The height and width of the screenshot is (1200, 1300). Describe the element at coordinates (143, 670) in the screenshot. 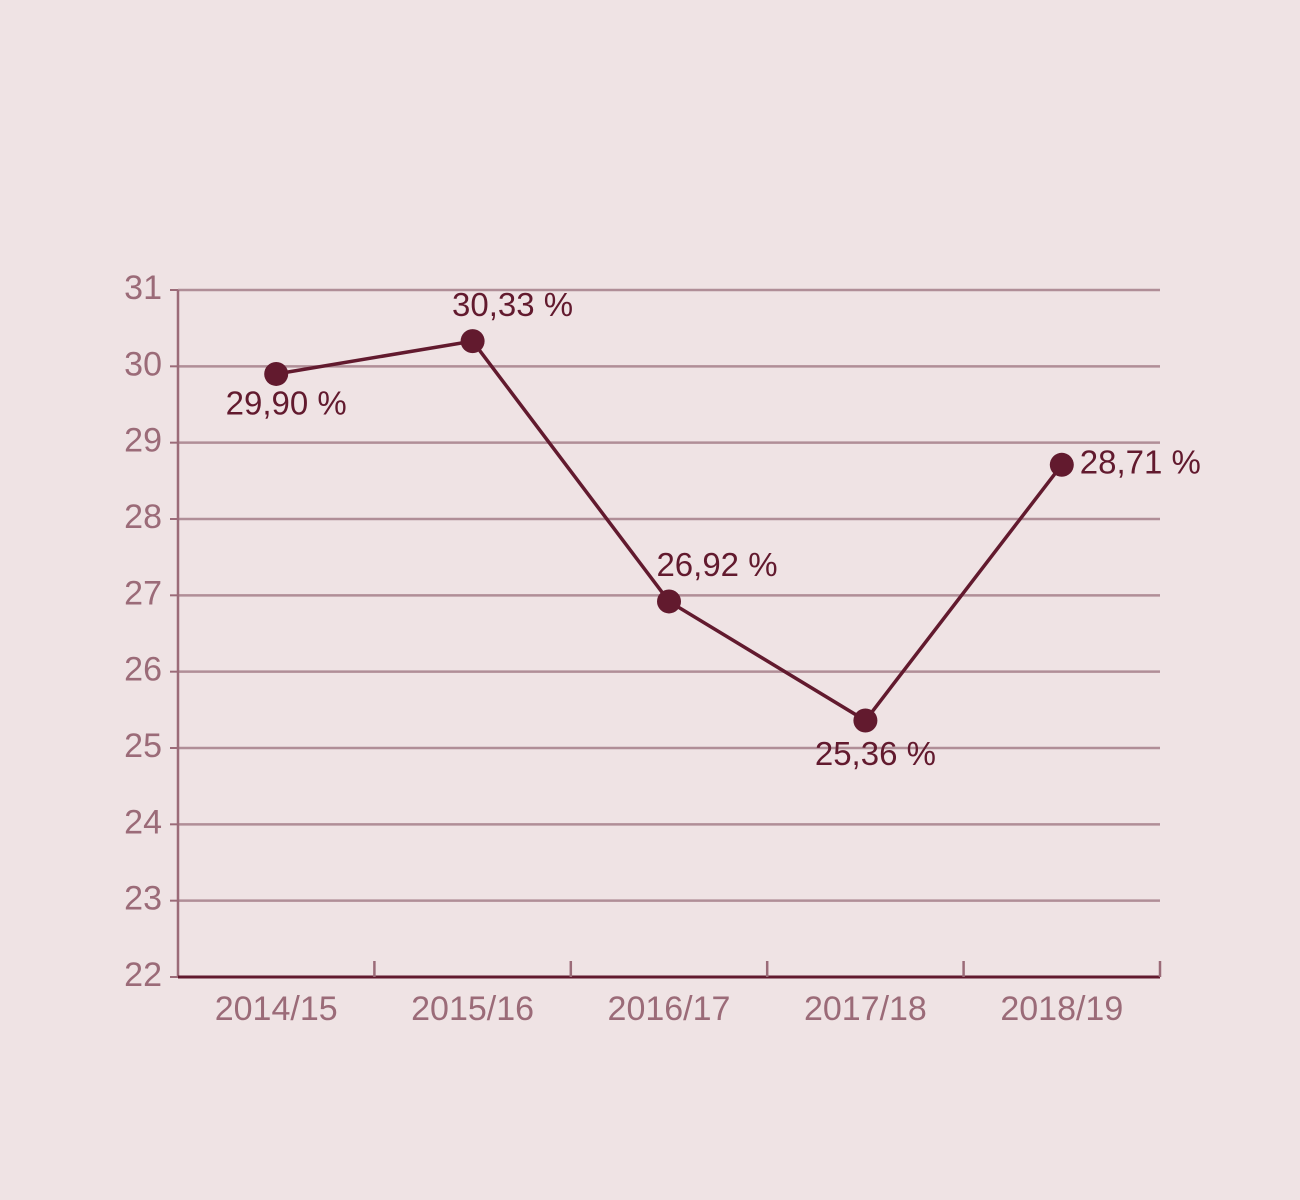

I see `y-tick-label: 26` at that location.